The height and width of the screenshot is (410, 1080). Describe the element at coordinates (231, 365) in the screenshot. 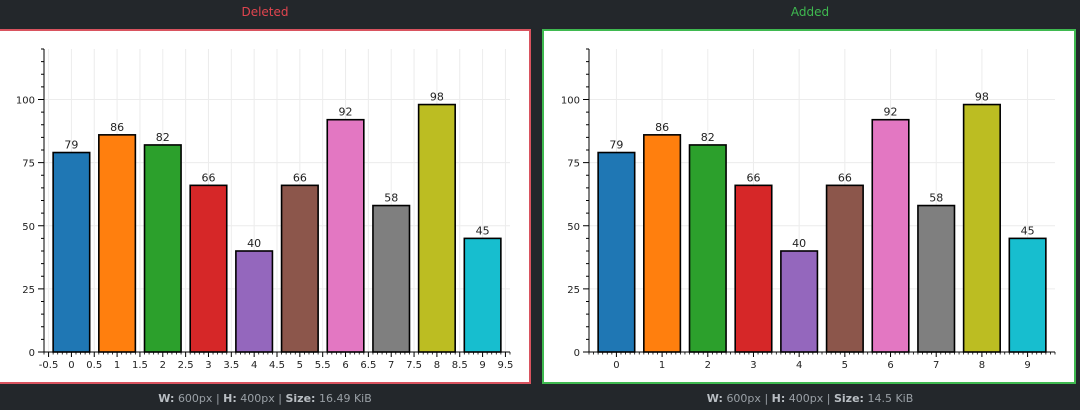

I see `x-tick-label: 3.5` at that location.